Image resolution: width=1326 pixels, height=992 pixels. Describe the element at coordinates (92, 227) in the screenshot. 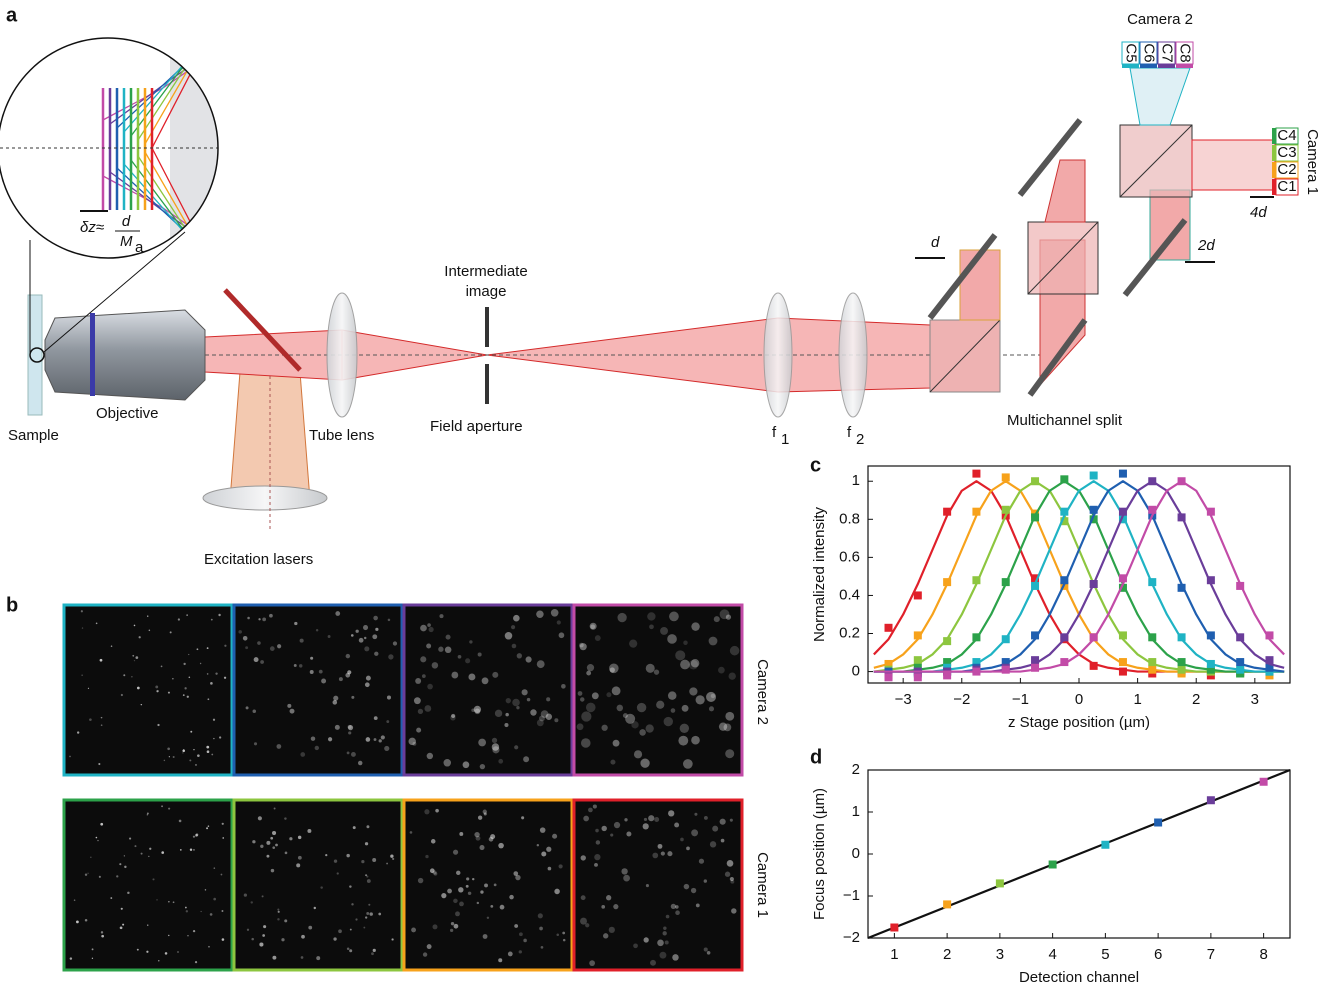

I see `delta-z: δz≈` at that location.